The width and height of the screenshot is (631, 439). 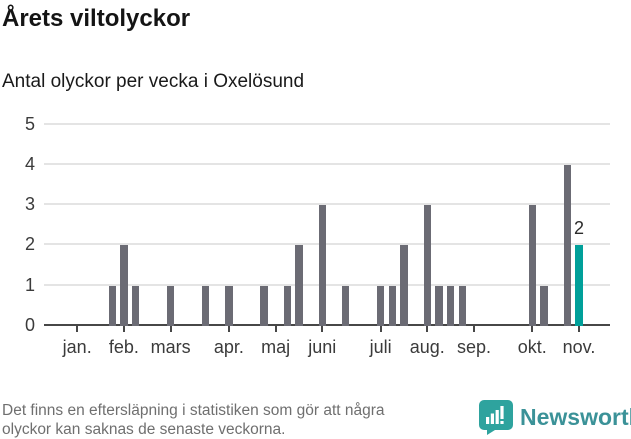 What do you see at coordinates (579, 347) in the screenshot?
I see `x-axis-label: nov.` at bounding box center [579, 347].